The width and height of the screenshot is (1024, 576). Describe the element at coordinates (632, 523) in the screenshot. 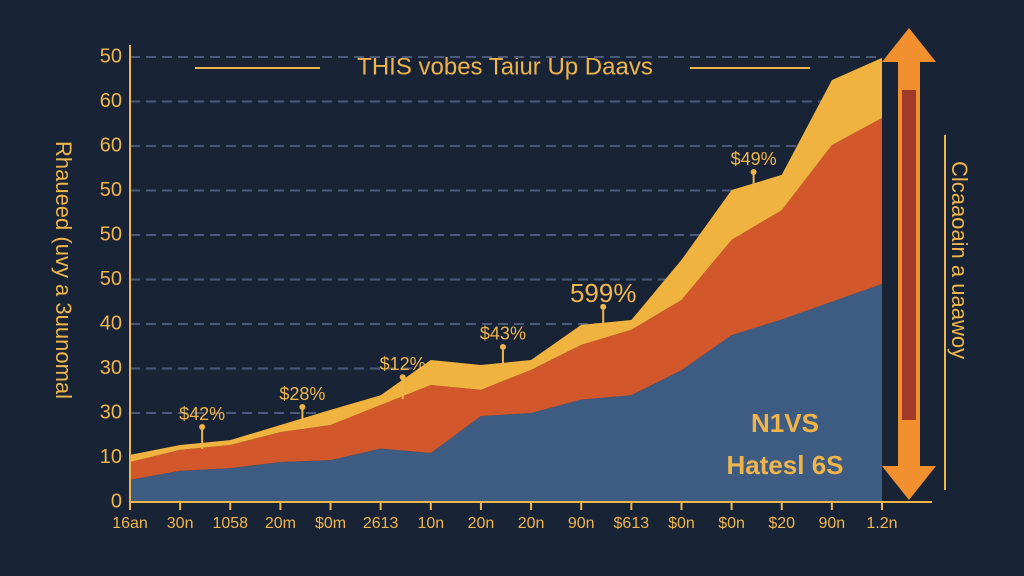

I see `x-tick-label: $613` at that location.